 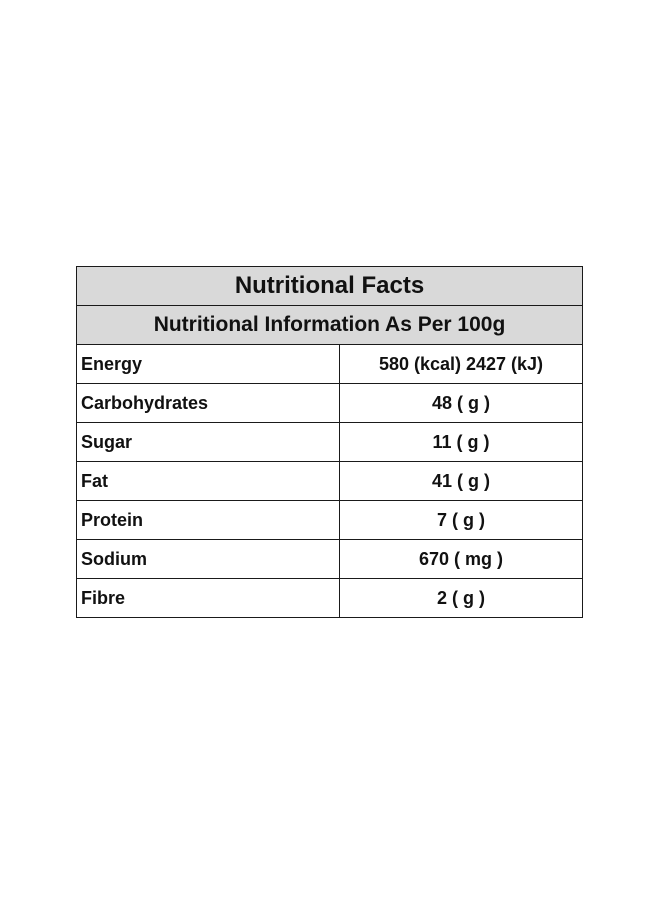 What do you see at coordinates (208, 403) in the screenshot?
I see `nutrient-name-carbohydrates: Carbohydrates` at bounding box center [208, 403].